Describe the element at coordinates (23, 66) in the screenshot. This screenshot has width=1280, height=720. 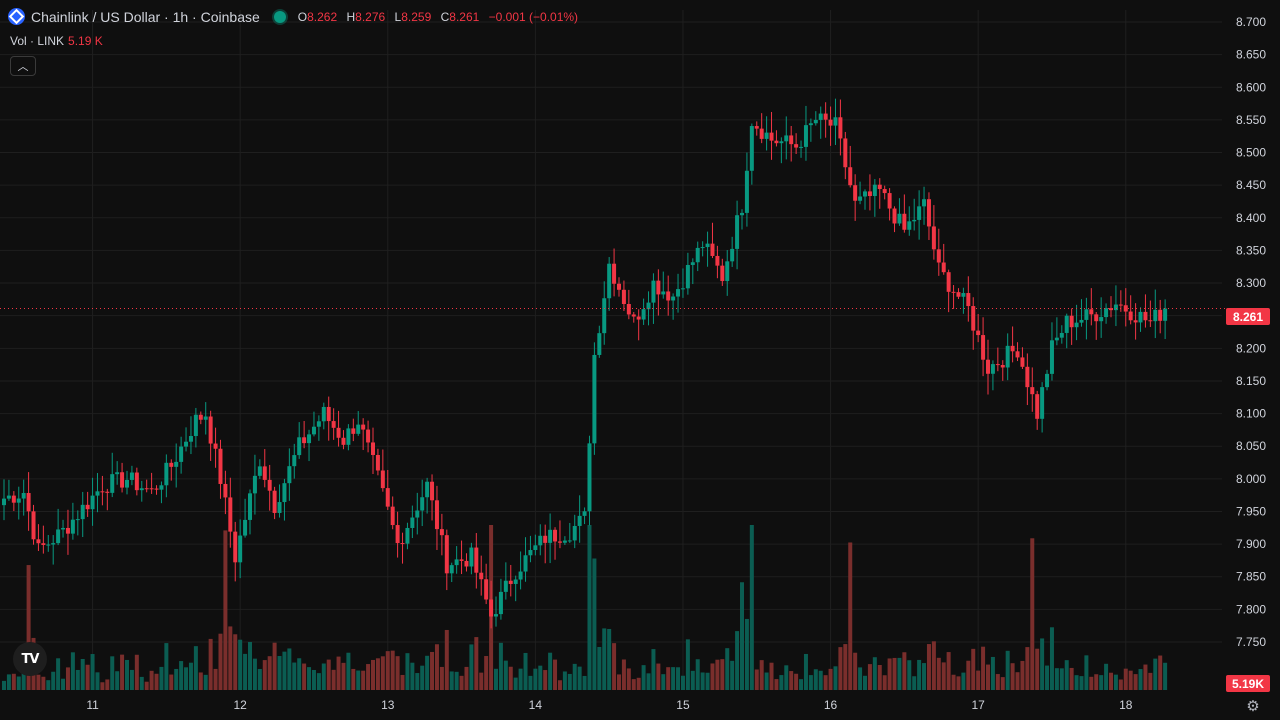
I see `collapse-legend-button: ︿` at that location.